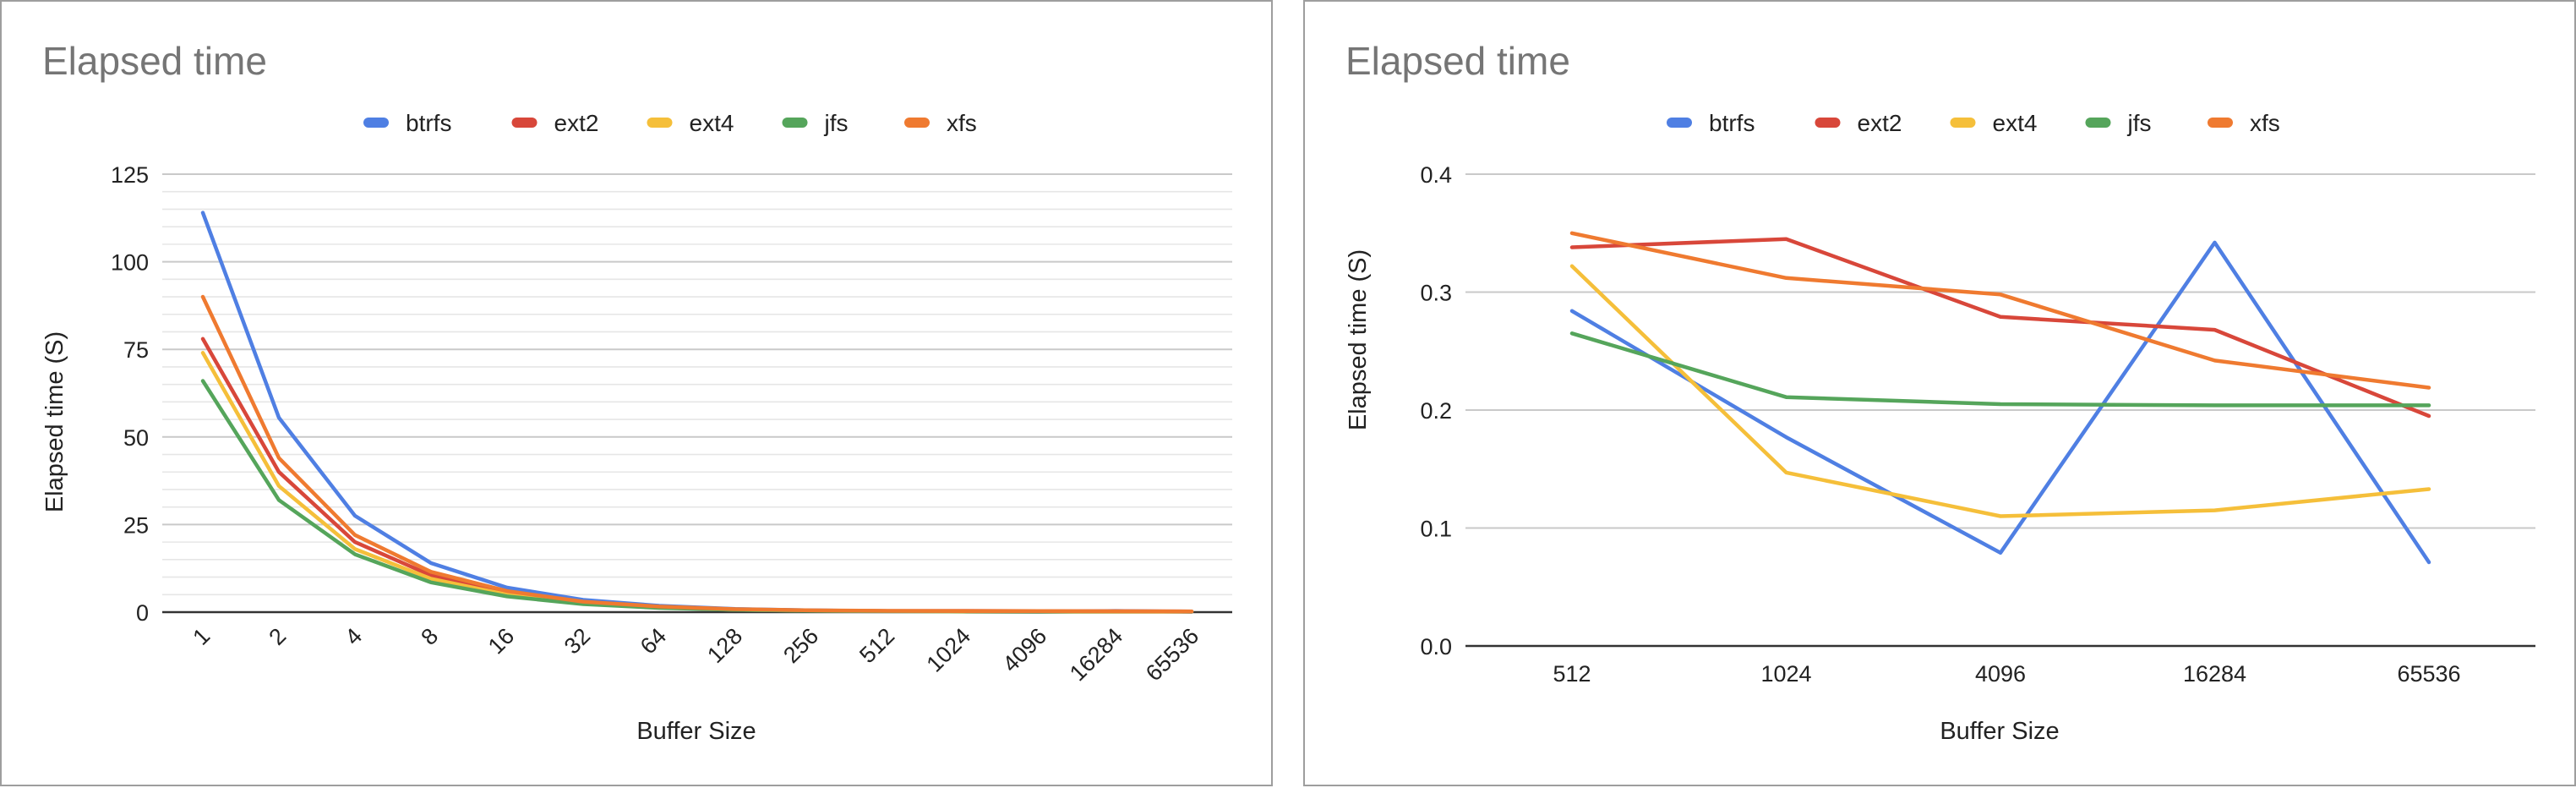 Image resolution: width=2576 pixels, height=788 pixels. I want to click on x-tick-label: 4, so click(353, 637).